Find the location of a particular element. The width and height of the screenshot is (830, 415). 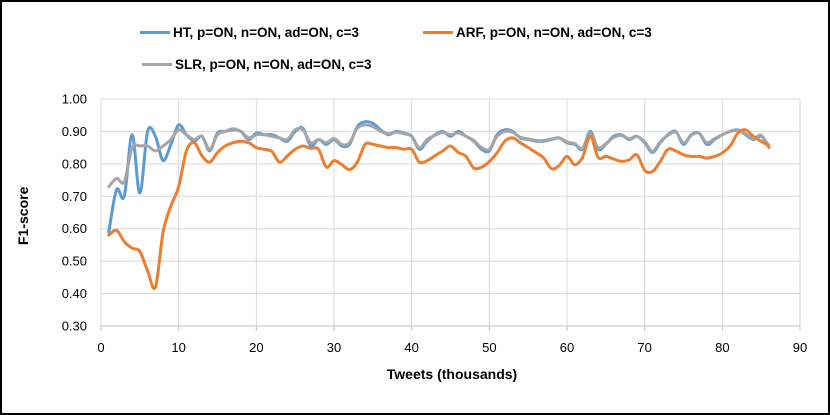

series-line-slr is located at coordinates (439, 156).